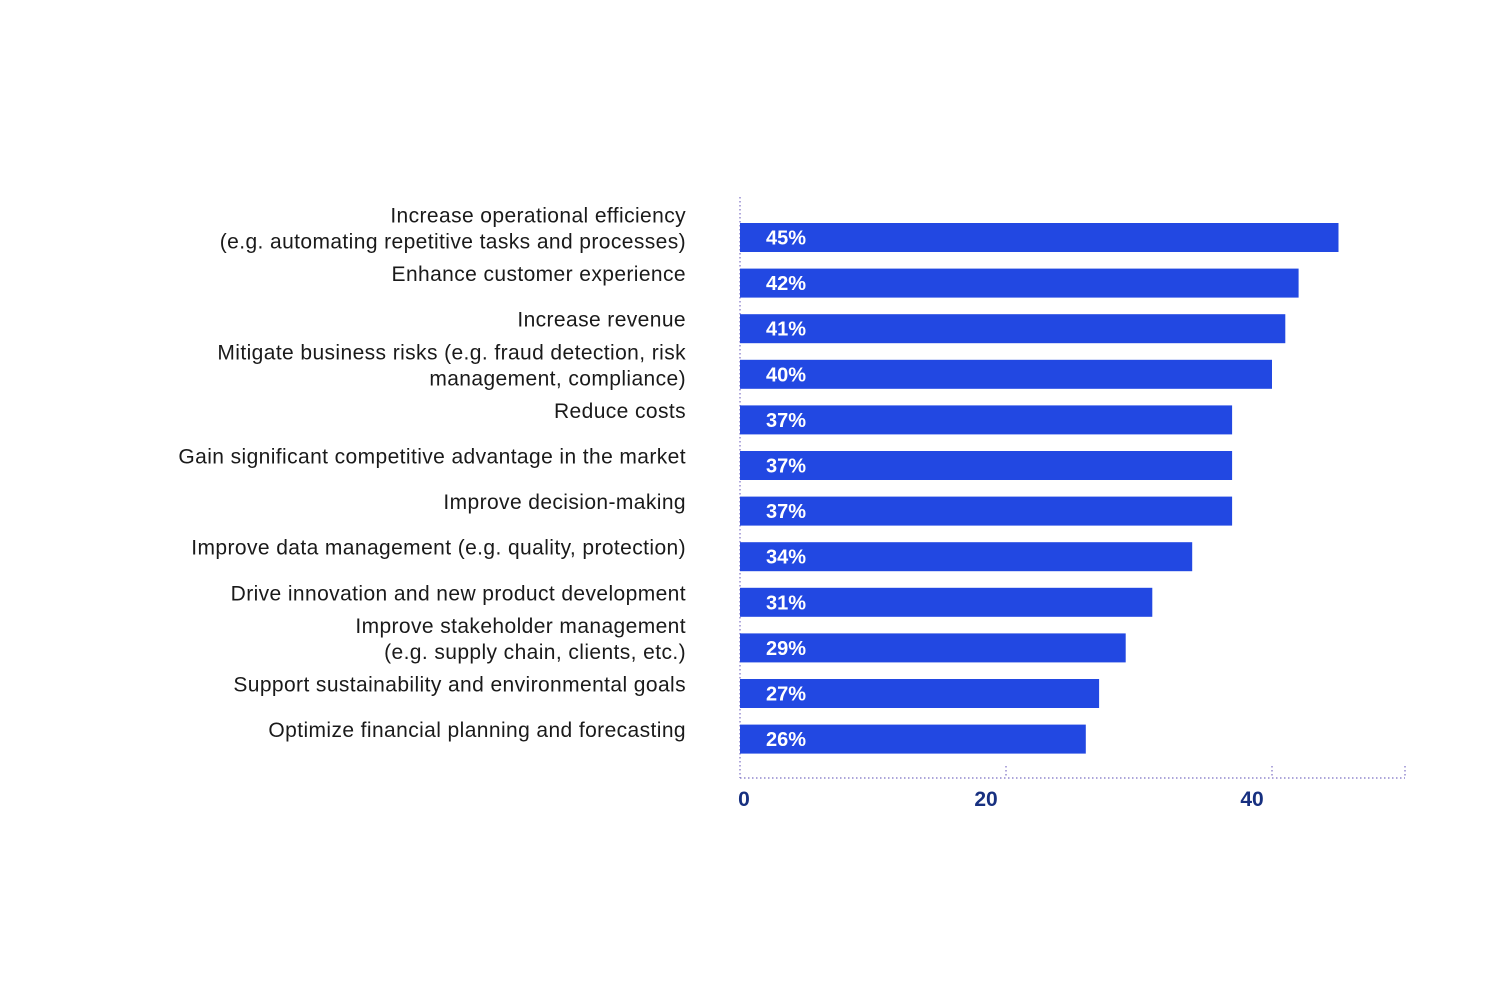 The height and width of the screenshot is (1000, 1500). Describe the element at coordinates (786, 558) in the screenshot. I see `bar-value-label: 34%` at that location.